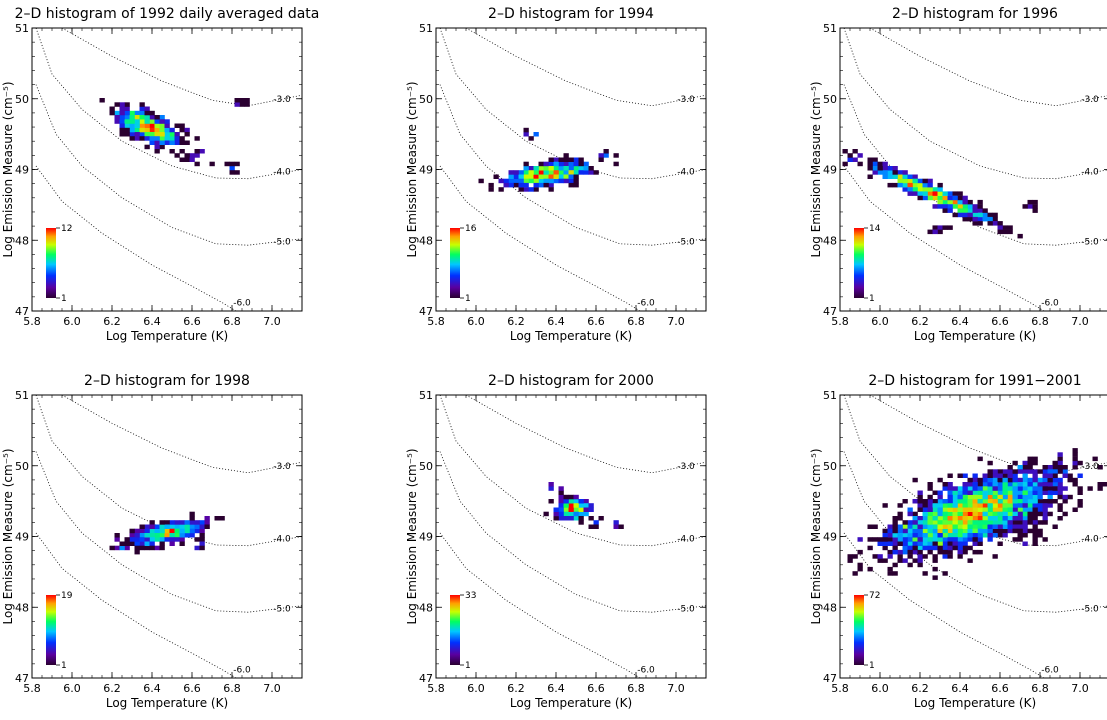 Image resolution: width=1107 pixels, height=720 pixels. What do you see at coordinates (167, 703) in the screenshot?
I see `x-axis-label: Log Temperature (K)` at bounding box center [167, 703].